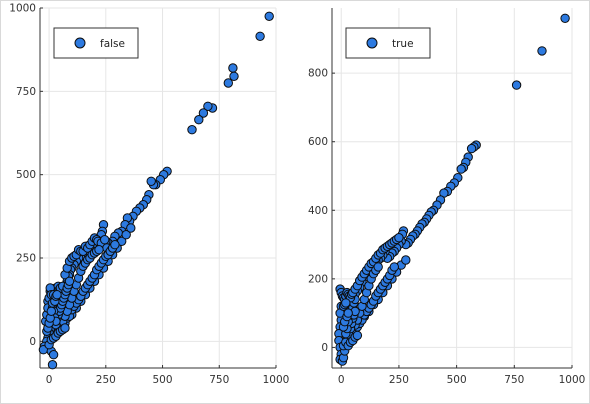 The image size is (590, 404). What do you see at coordinates (318, 142) in the screenshot?
I see `y-tick-label: 600` at bounding box center [318, 142].